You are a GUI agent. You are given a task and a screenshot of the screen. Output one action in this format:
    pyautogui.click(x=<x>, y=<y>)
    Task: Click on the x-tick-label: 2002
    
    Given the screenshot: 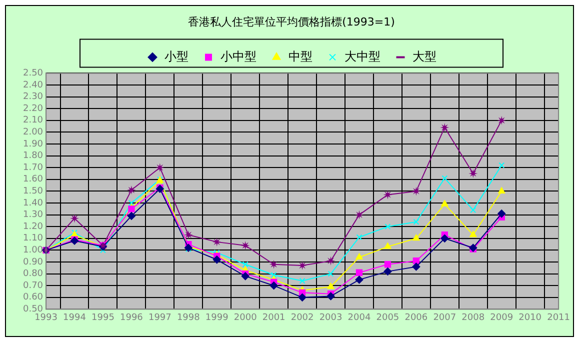 What is the action you would take?
    pyautogui.click(x=302, y=317)
    